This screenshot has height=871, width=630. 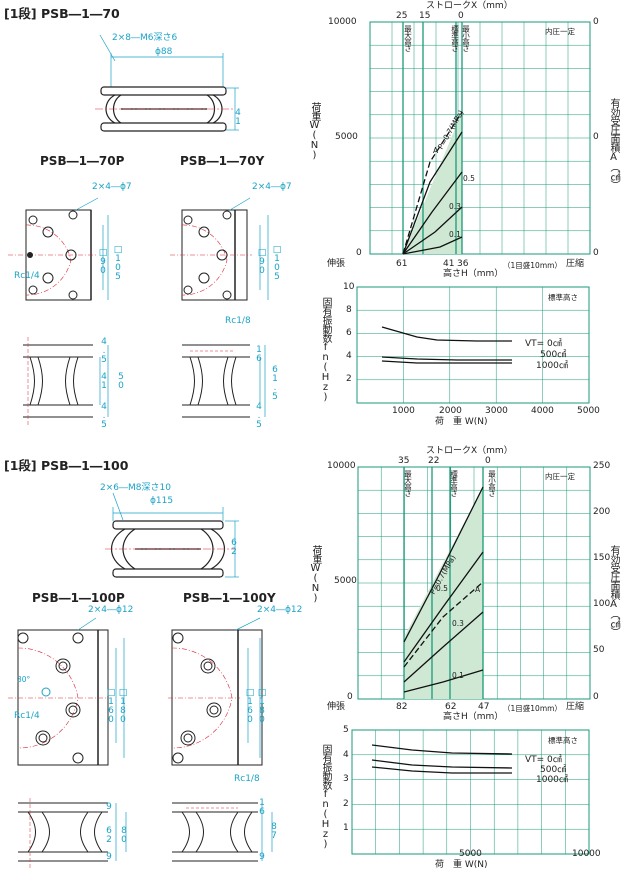 What do you see at coordinates (449, 264) in the screenshot?
I see `h-tick-1: 41` at bounding box center [449, 264].